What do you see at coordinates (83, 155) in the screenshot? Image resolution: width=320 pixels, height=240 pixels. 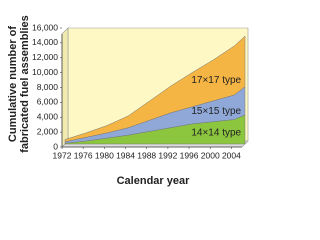 I see `x-tick-label: 1976` at bounding box center [83, 155].